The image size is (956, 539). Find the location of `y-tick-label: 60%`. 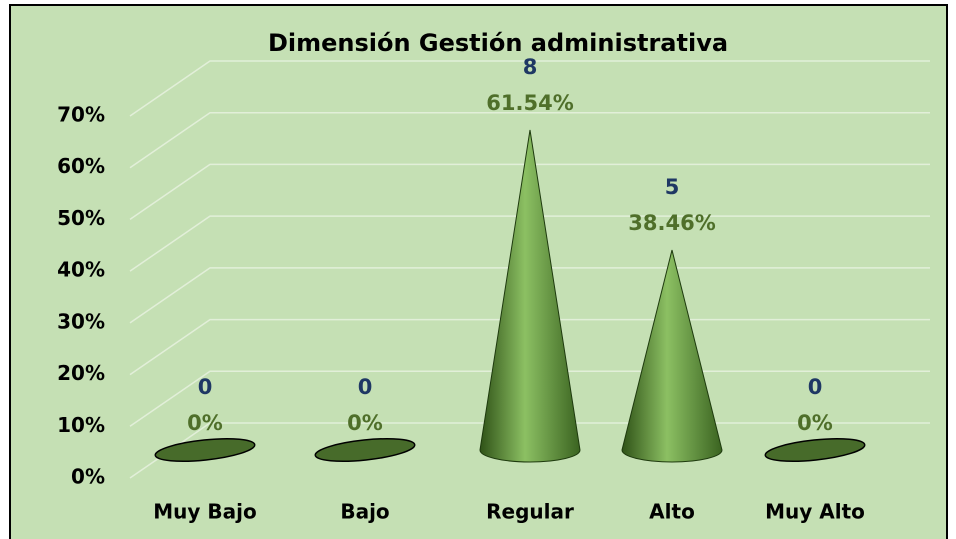

y-tick-label: 60% is located at coordinates (81, 166).